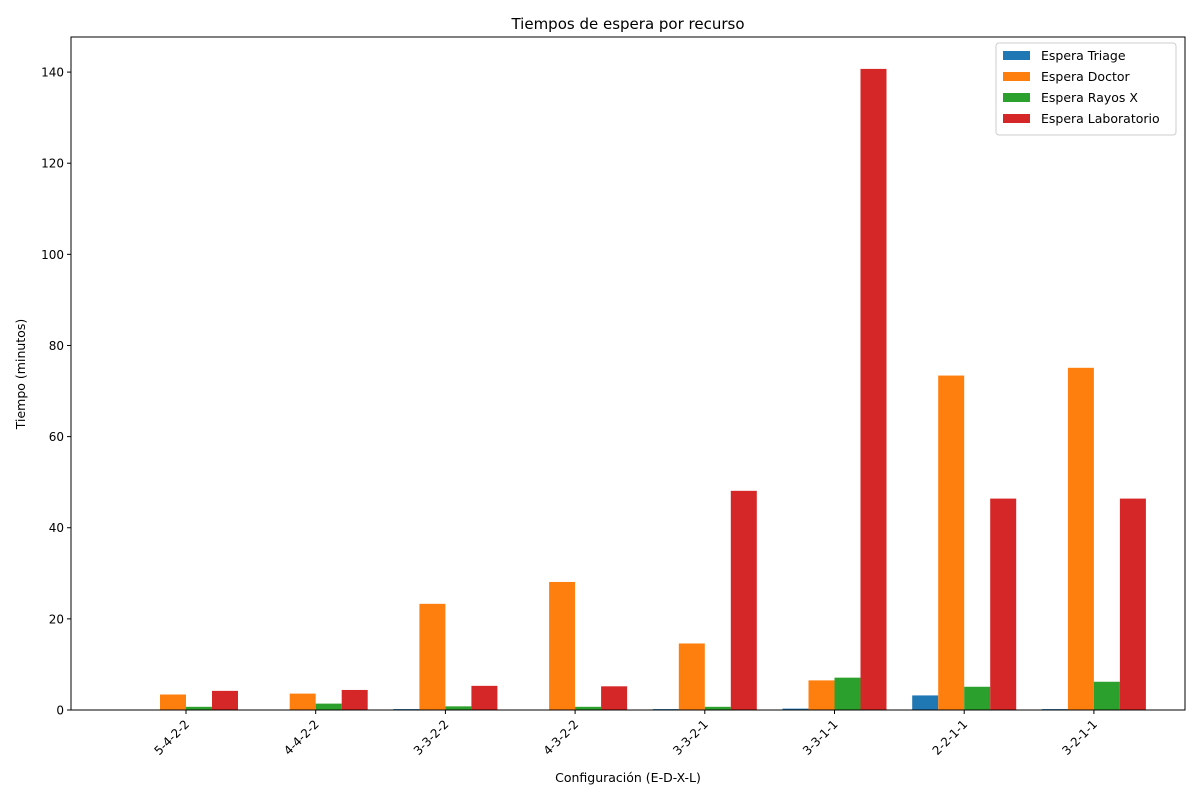 The image size is (1200, 800). What do you see at coordinates (820, 737) in the screenshot?
I see `x-tick-label: 3-3-1-1` at bounding box center [820, 737].